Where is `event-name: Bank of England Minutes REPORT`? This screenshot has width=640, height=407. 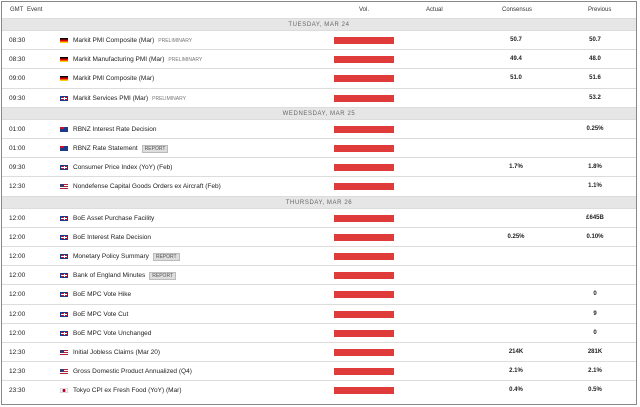
event-name: Bank of England Minutes REPORT is located at coordinates (125, 276).